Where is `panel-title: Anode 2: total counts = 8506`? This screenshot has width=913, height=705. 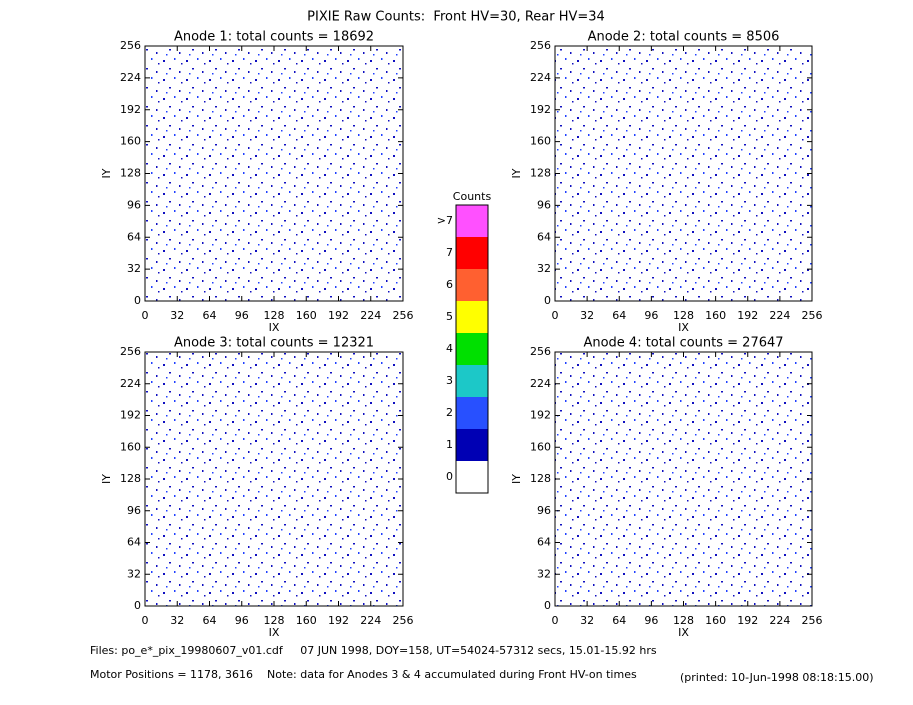 panel-title: Anode 2: total counts = 8506 is located at coordinates (684, 37).